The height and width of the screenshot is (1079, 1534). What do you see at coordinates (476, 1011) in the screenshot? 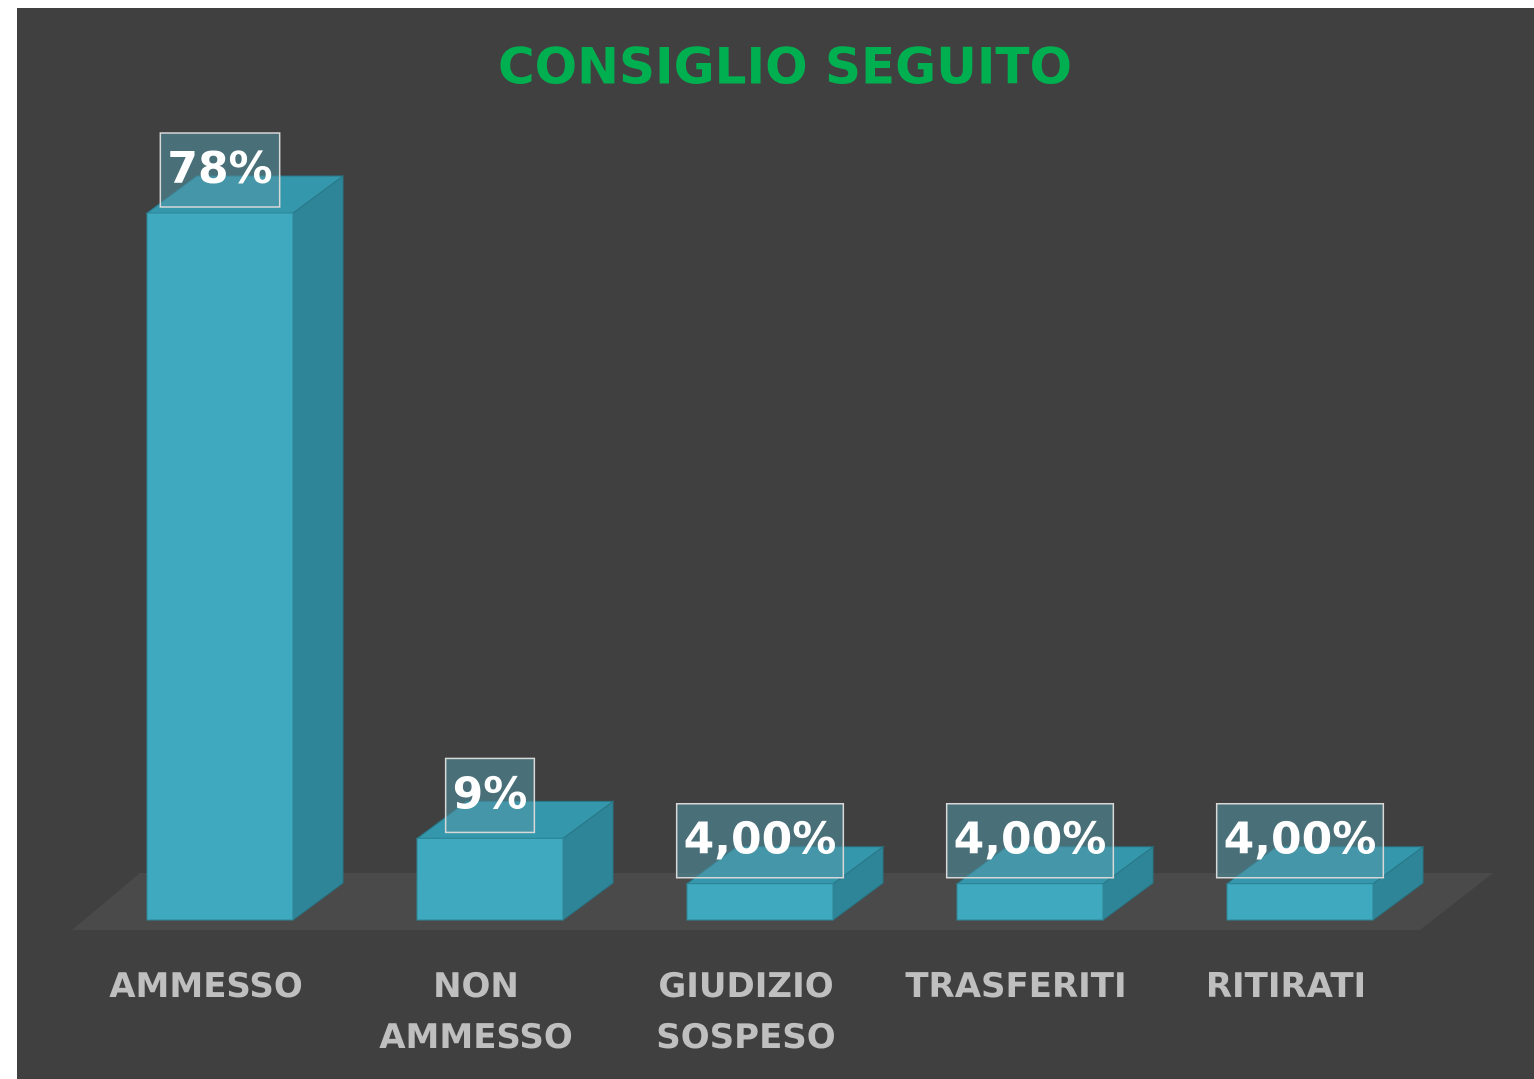
I see `x-tick-label: NON AMMESSO` at bounding box center [476, 1011].